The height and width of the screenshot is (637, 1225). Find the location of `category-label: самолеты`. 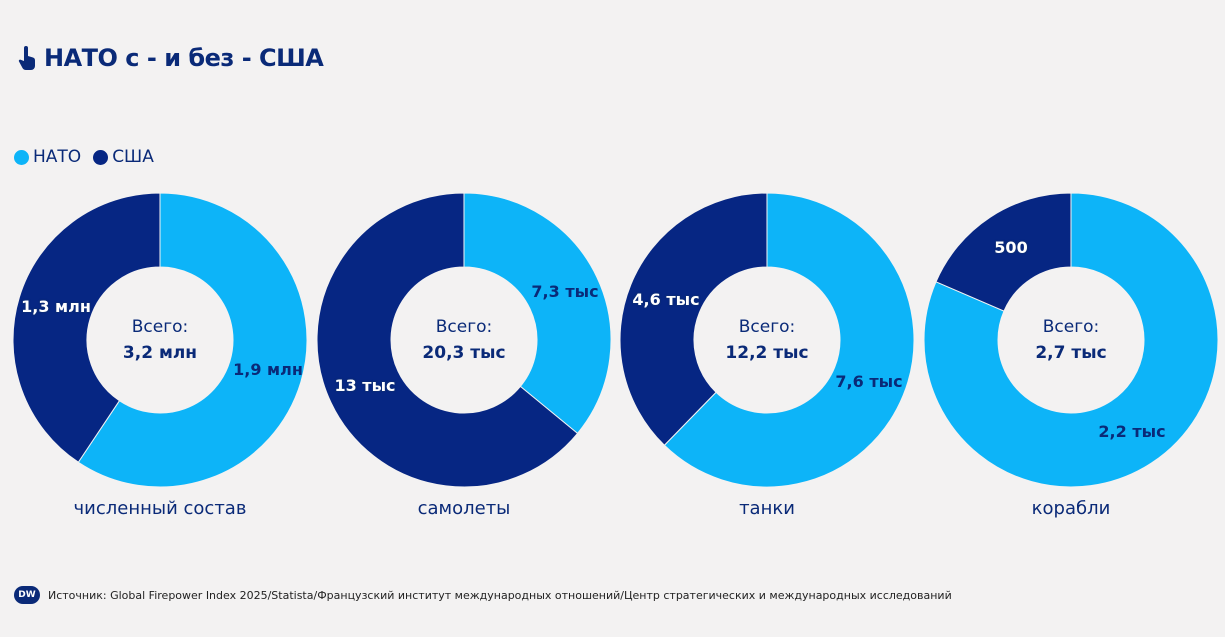

category-label: самолеты is located at coordinates (464, 508).